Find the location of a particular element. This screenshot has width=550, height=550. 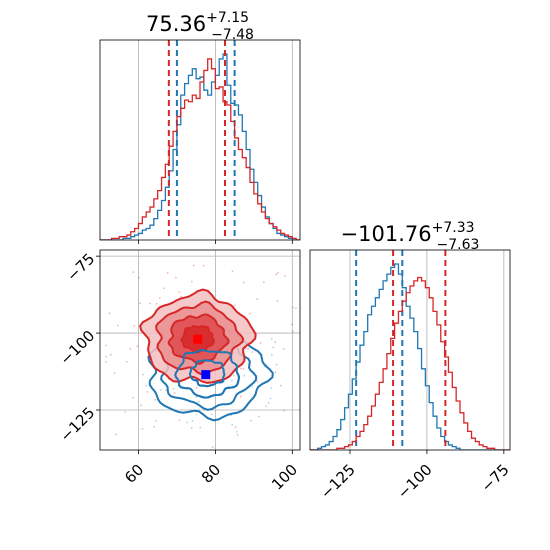

title-plus: +7.15 is located at coordinates (227, 18).